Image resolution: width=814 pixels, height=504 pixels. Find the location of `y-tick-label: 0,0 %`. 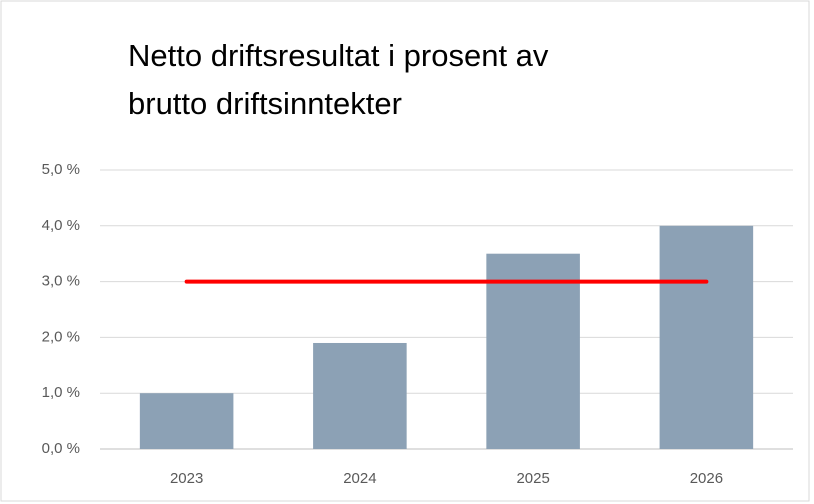

y-tick-label: 0,0 % is located at coordinates (61, 448).